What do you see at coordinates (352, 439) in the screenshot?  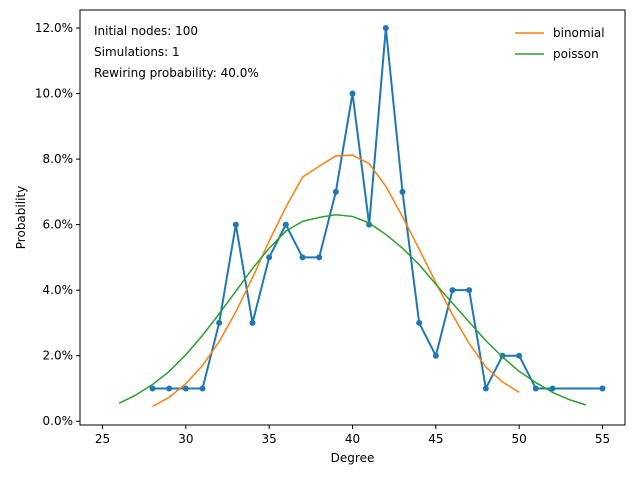 I see `x-tick-label: 40` at bounding box center [352, 439].